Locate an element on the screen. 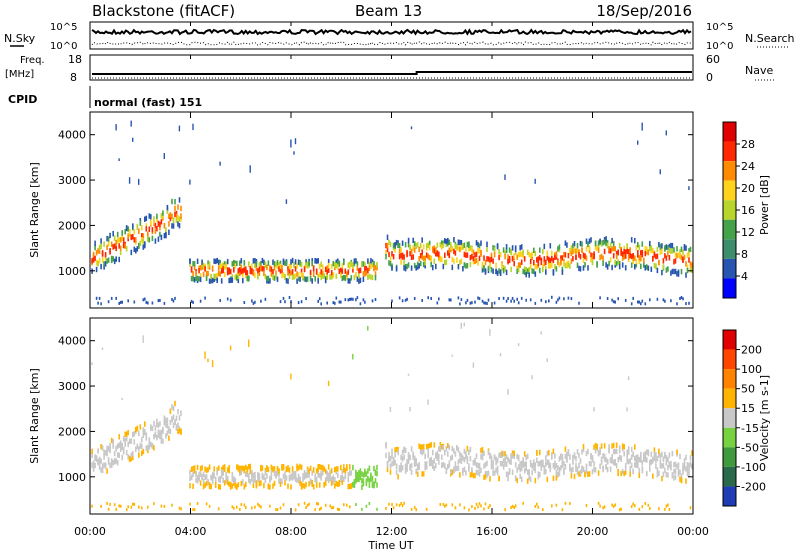 The height and width of the screenshot is (554, 800). ytick-label: 4000 is located at coordinates (72, 135).